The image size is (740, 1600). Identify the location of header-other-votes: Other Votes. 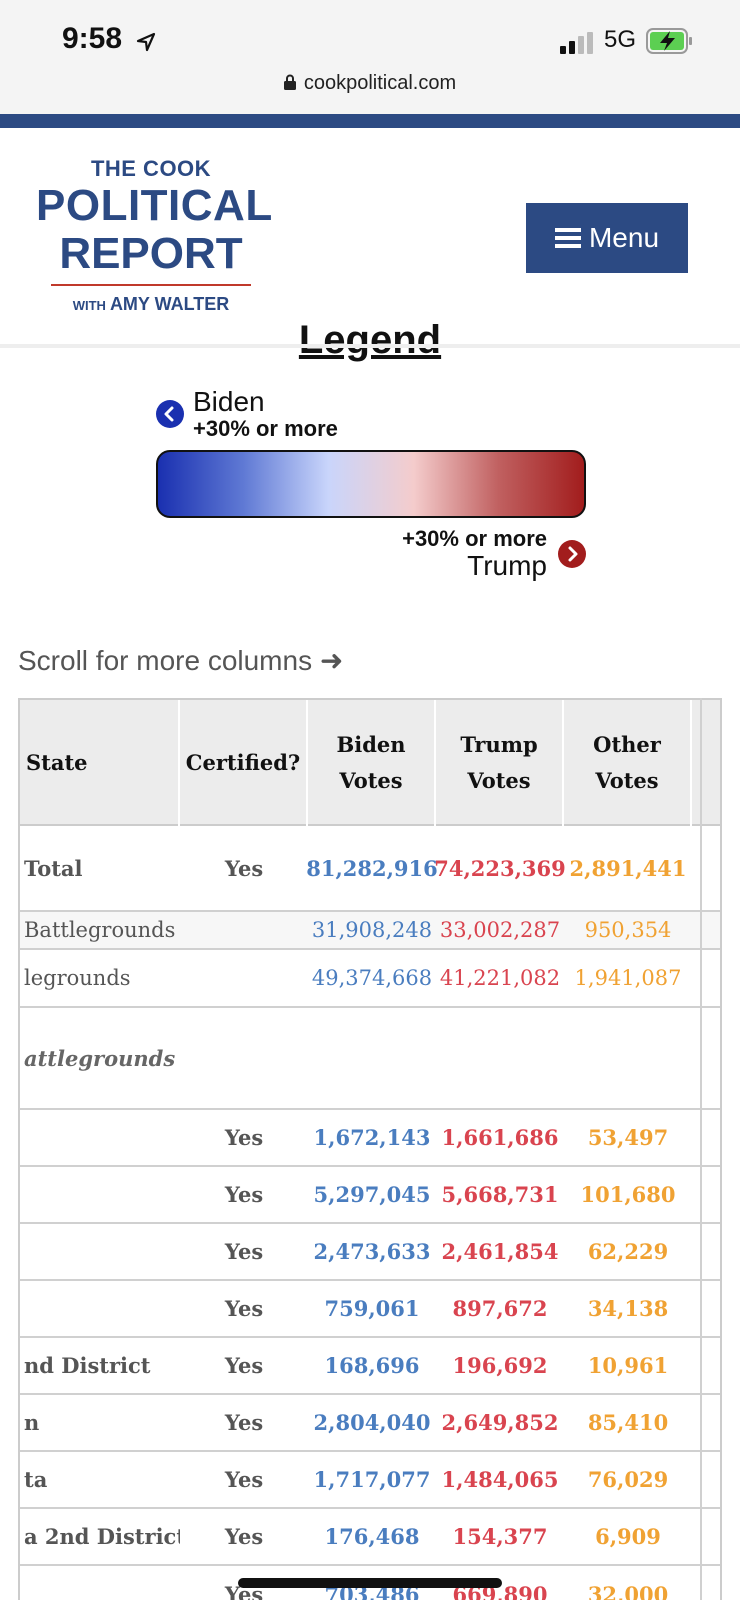
(628, 763).